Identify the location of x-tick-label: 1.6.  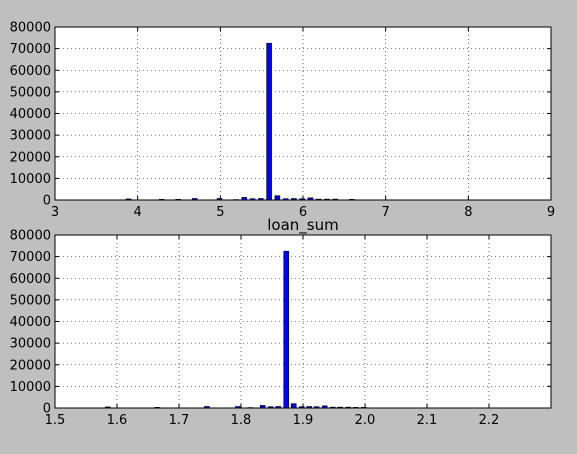
(117, 420).